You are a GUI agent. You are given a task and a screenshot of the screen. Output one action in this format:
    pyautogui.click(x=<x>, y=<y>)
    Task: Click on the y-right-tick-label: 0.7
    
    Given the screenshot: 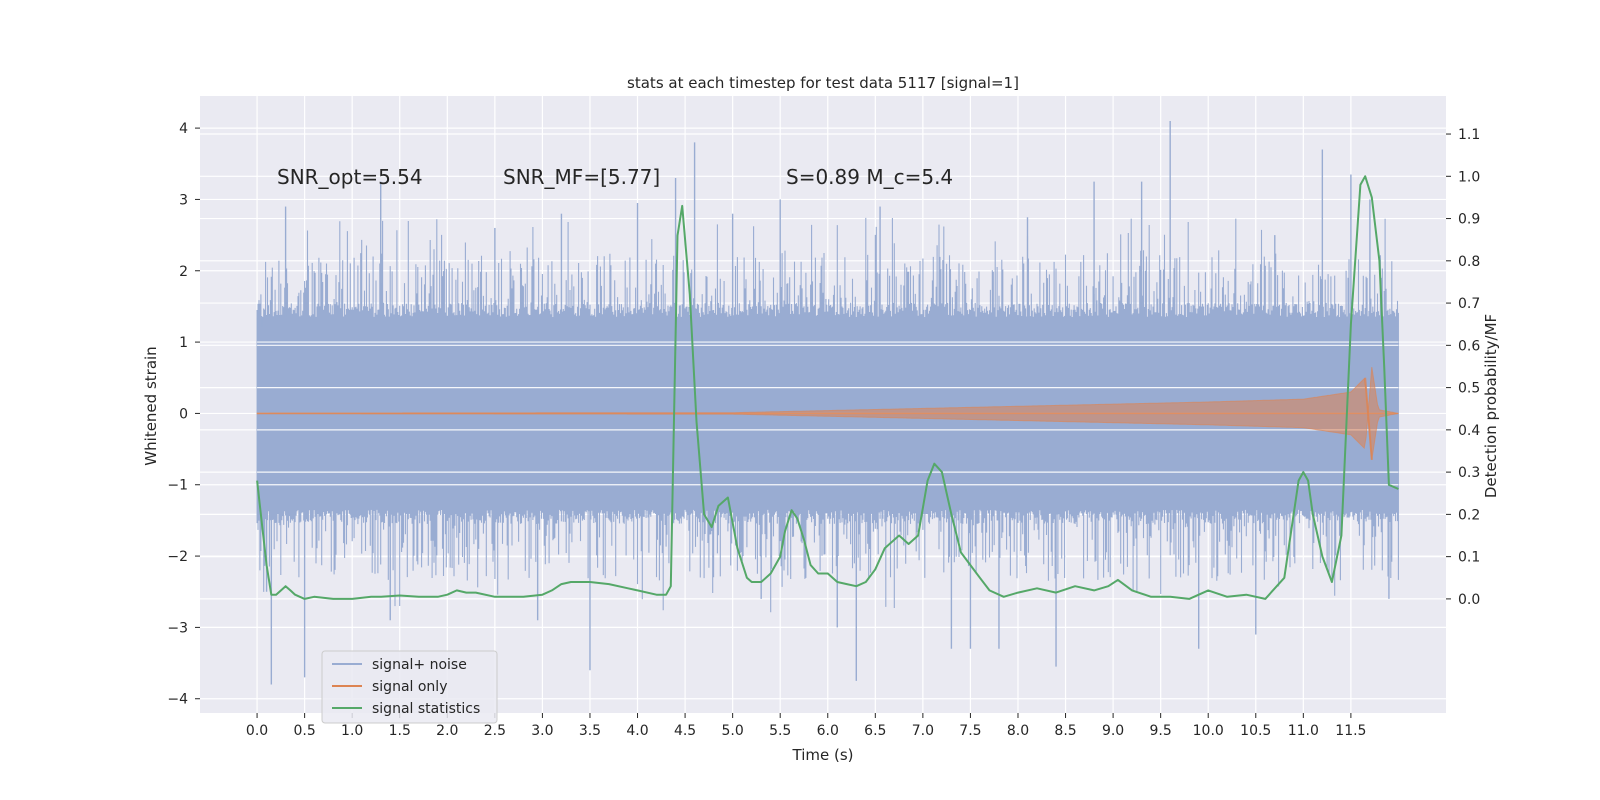 What is the action you would take?
    pyautogui.click(x=1469, y=304)
    